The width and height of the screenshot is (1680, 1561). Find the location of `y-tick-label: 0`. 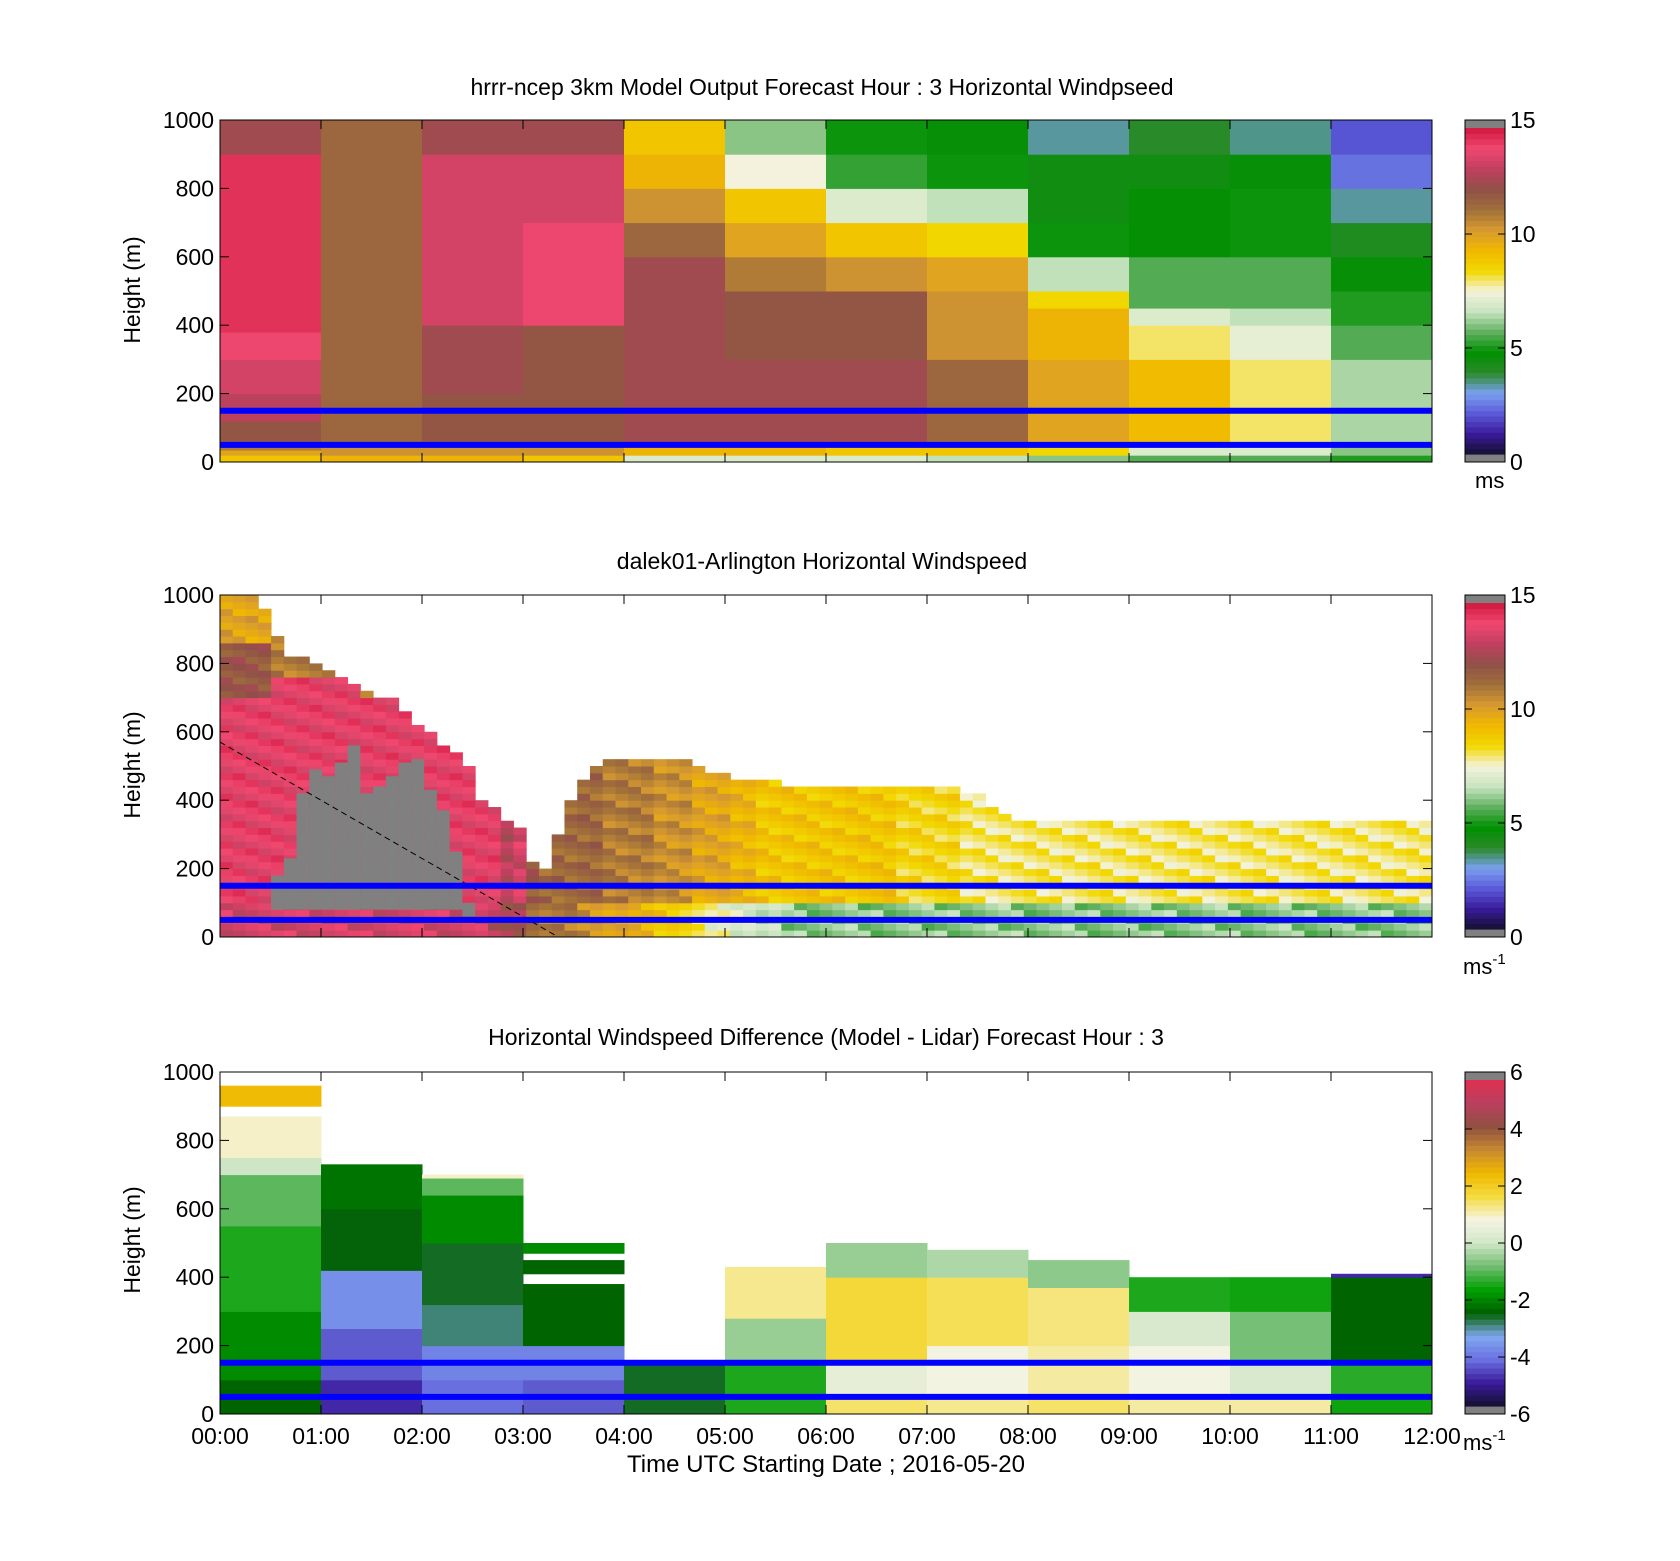

y-tick-label: 0 is located at coordinates (207, 1414).